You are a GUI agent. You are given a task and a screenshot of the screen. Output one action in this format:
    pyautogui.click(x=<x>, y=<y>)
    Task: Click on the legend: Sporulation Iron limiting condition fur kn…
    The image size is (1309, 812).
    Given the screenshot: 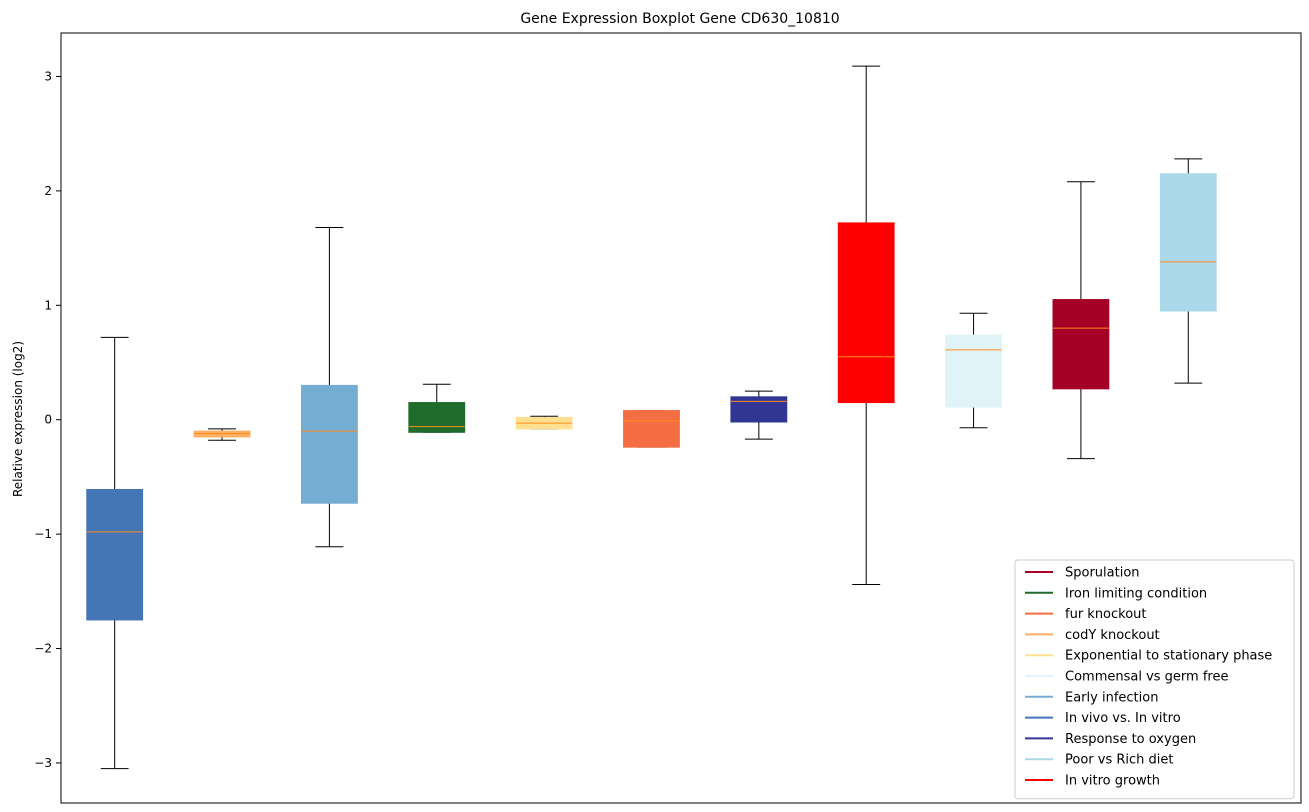 What is the action you would take?
    pyautogui.click(x=1154, y=679)
    